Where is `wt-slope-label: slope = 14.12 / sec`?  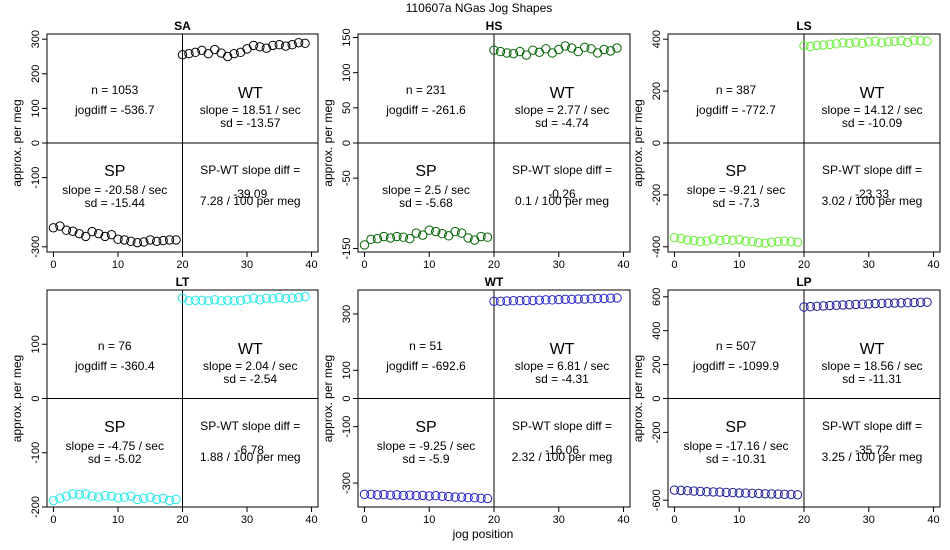
wt-slope-label: slope = 14.12 / sec is located at coordinates (871, 110).